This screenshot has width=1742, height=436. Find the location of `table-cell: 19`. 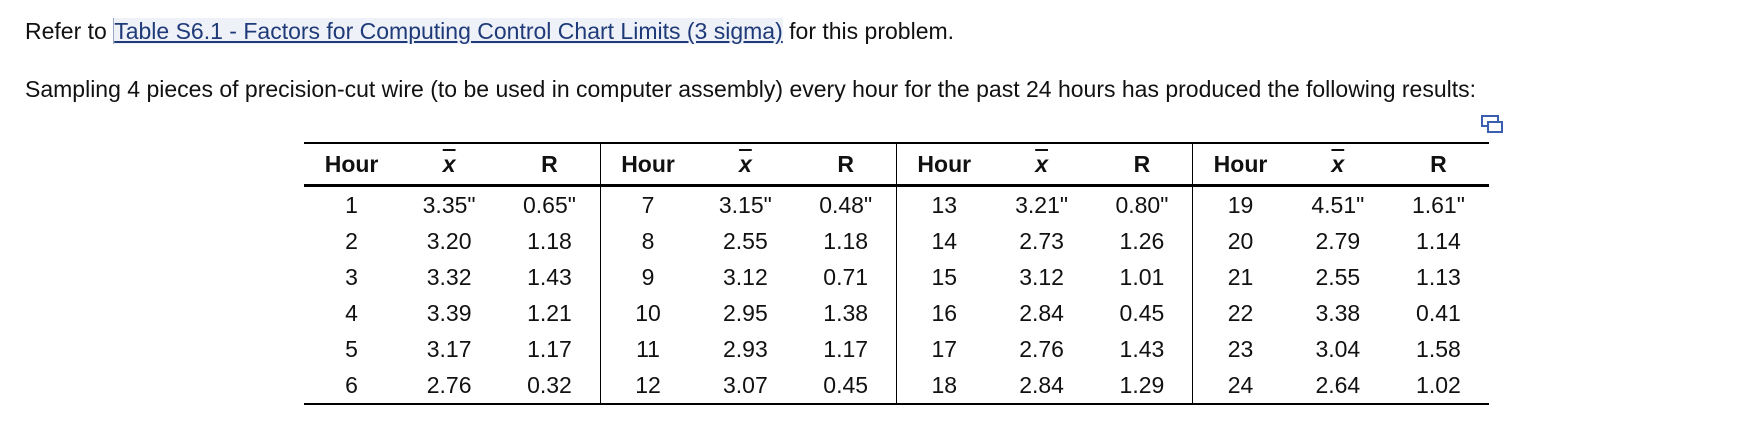

table-cell: 19 is located at coordinates (1240, 204).